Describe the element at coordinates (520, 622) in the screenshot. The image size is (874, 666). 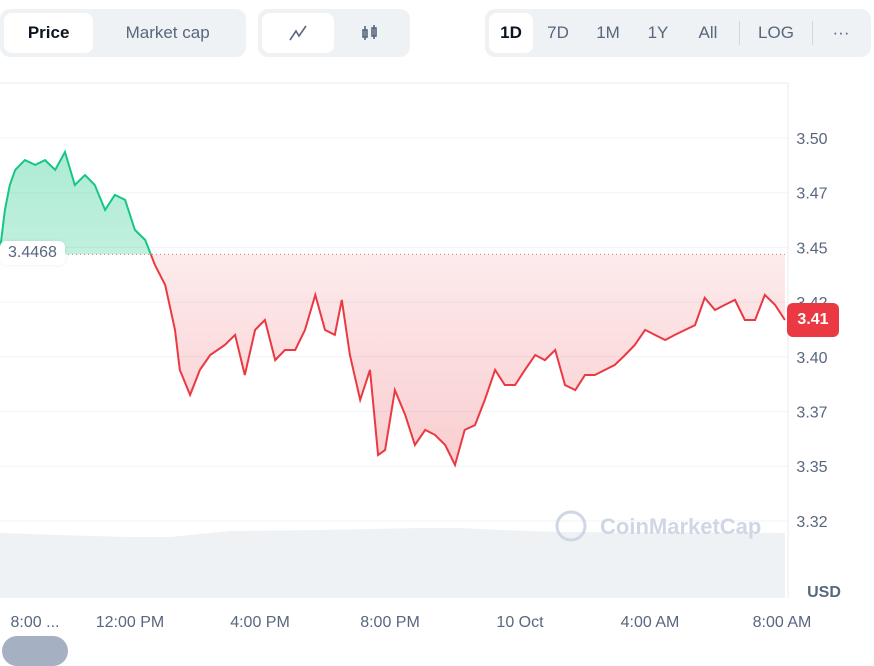
I see `x-tick-label: 10 Oct` at that location.